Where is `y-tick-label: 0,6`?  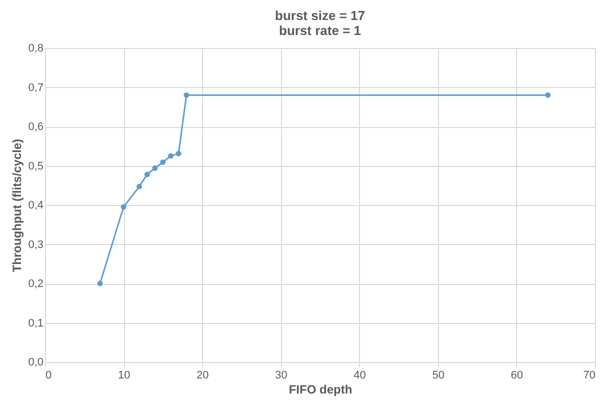 y-tick-label: 0,6 is located at coordinates (36, 127).